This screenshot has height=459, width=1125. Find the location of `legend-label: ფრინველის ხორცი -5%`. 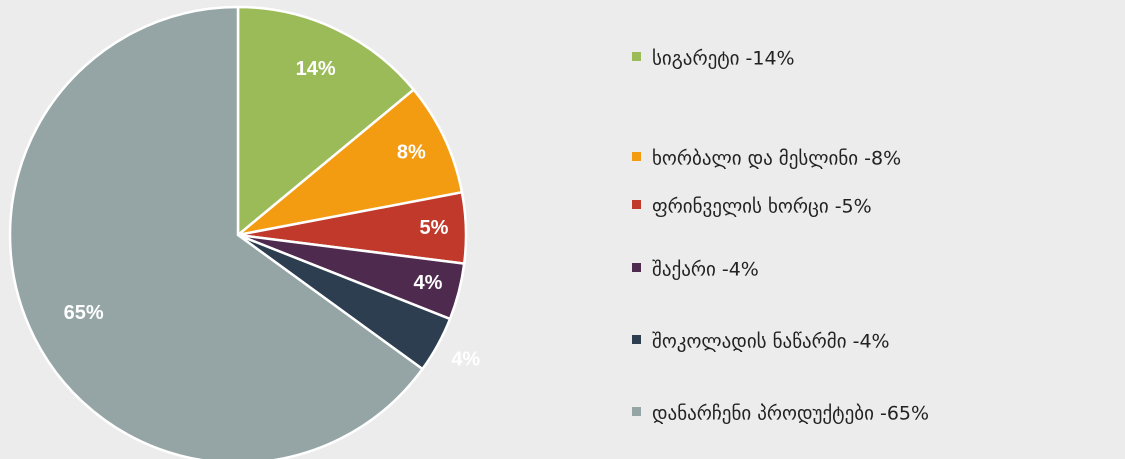

legend-label: ფრინველის ხორცი -5% is located at coordinates (762, 207).